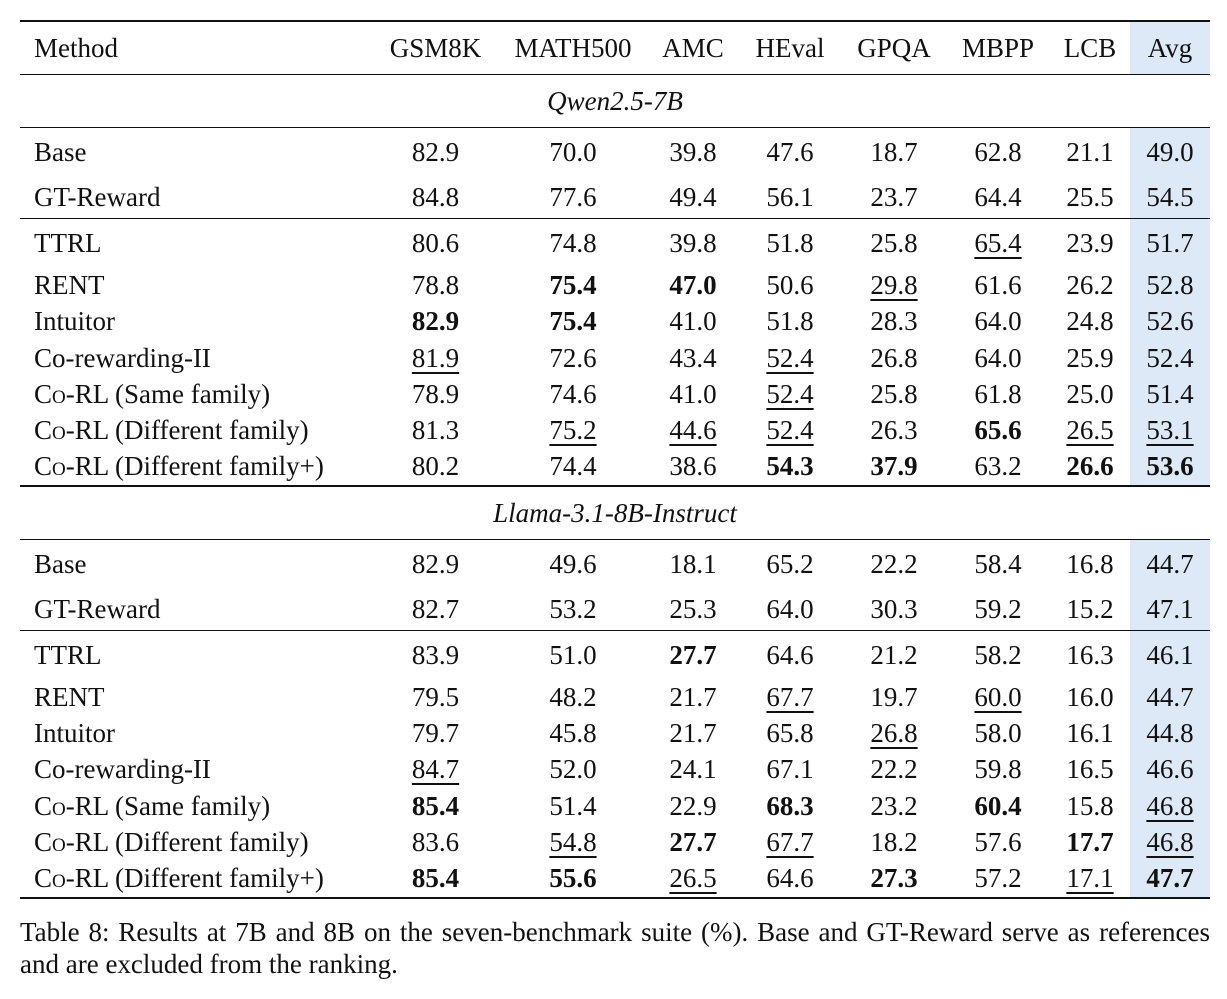 The width and height of the screenshot is (1227, 999). I want to click on heval-value: 67.1, so click(790, 769).